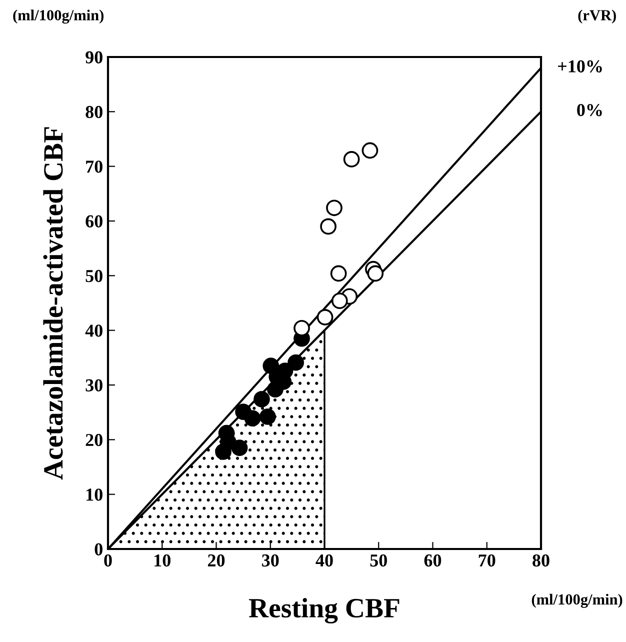  I want to click on y-tick-label: 20, so click(94, 440).